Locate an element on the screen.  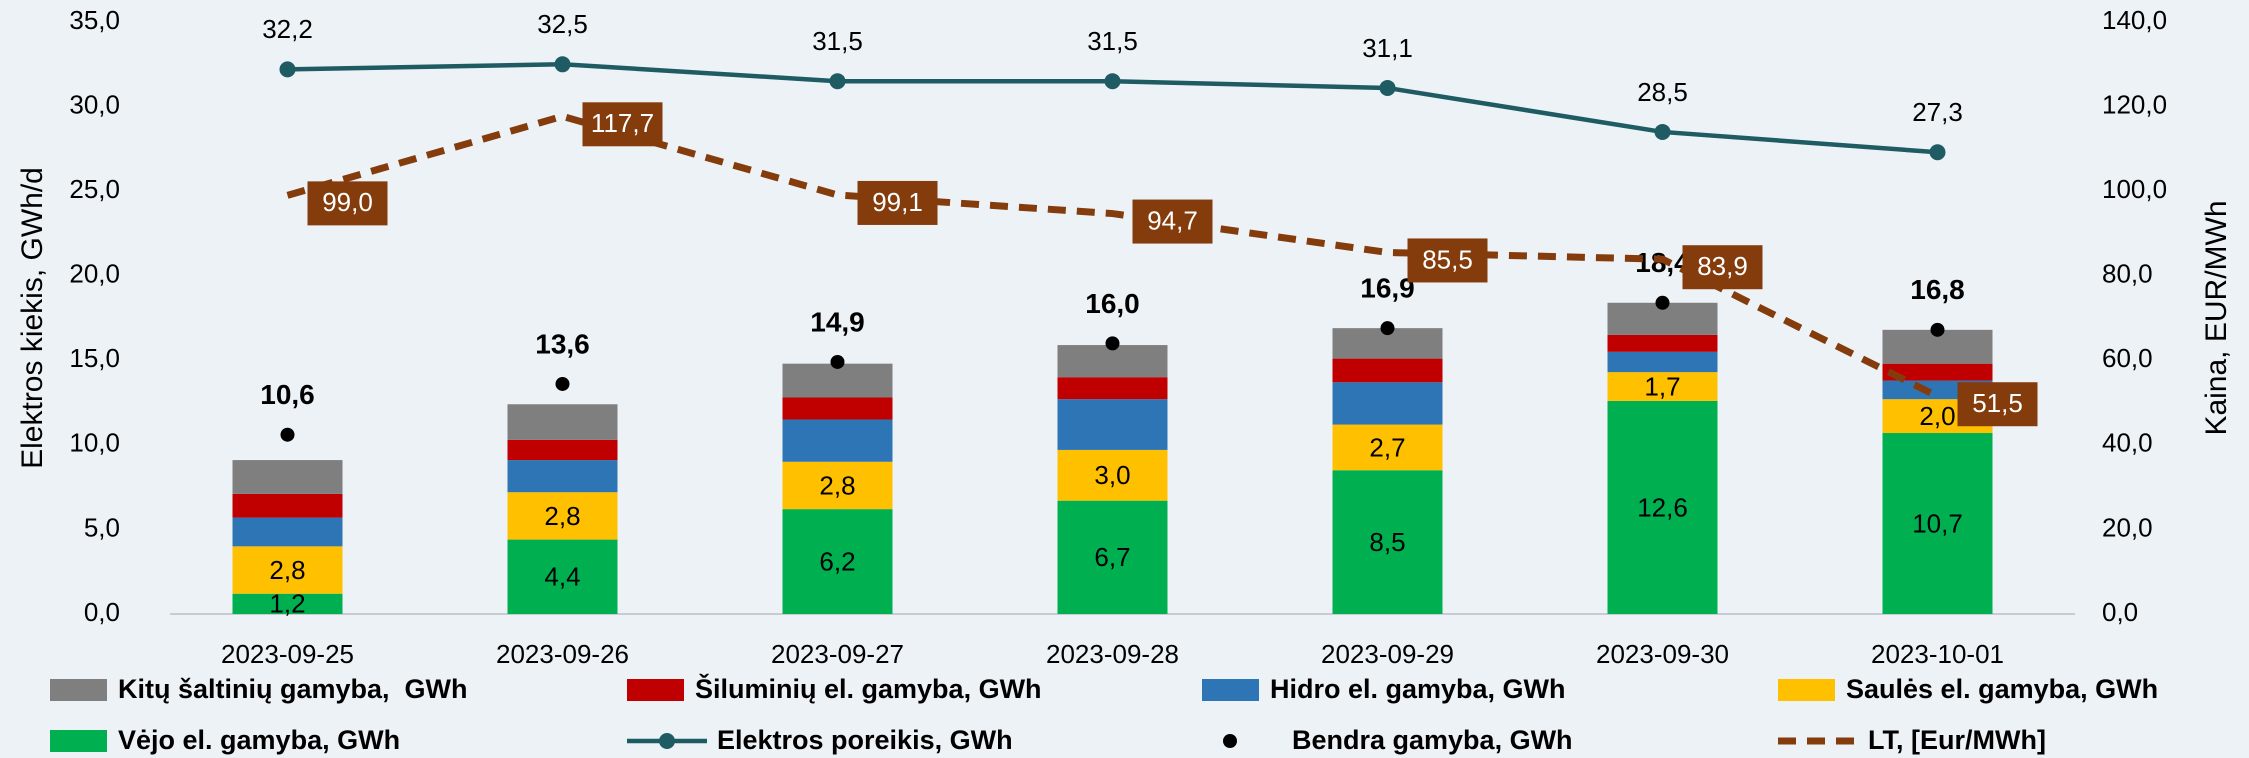
bar-value-label: 1,7 is located at coordinates (1662, 386).